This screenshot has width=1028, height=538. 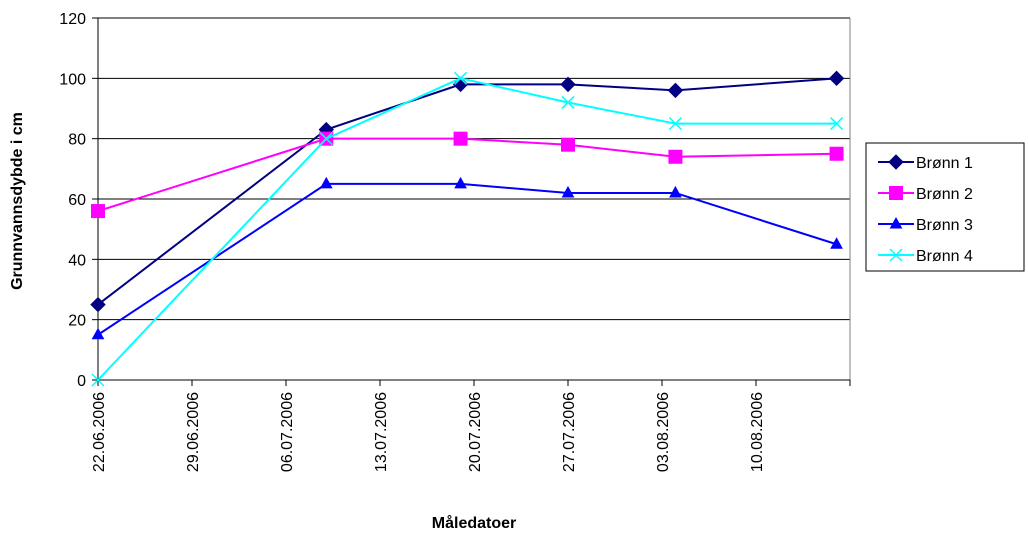 I want to click on legend-label: Brønn 4, so click(x=944, y=256).